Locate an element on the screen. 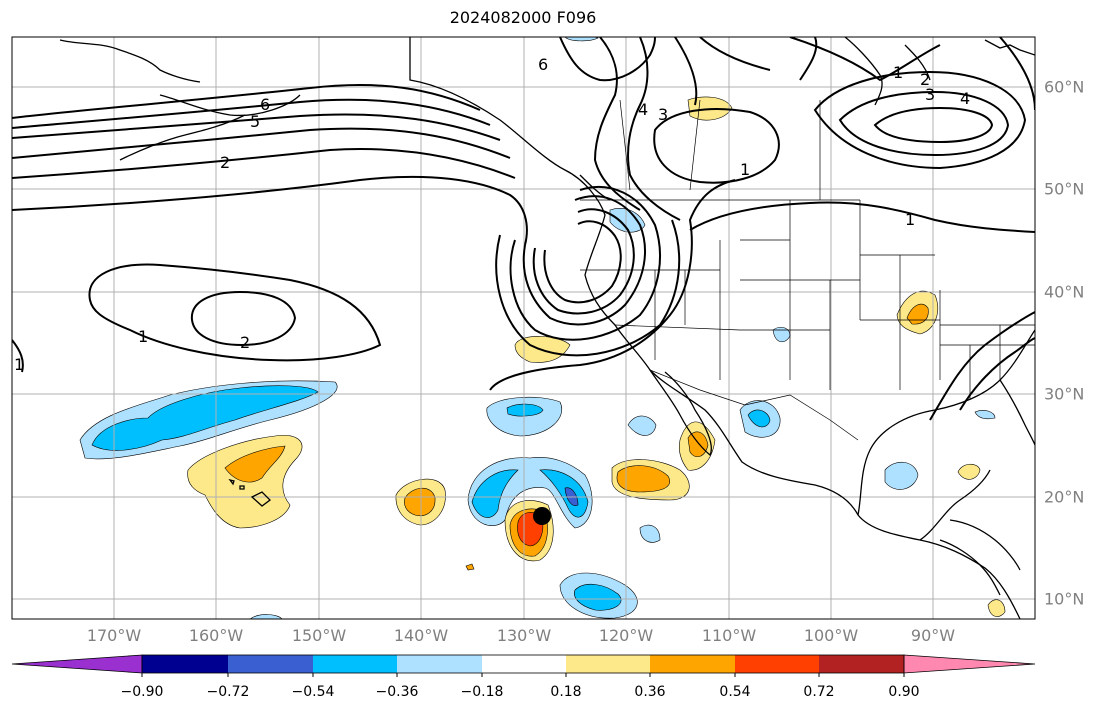  lon-label: 120°W is located at coordinates (626, 635).